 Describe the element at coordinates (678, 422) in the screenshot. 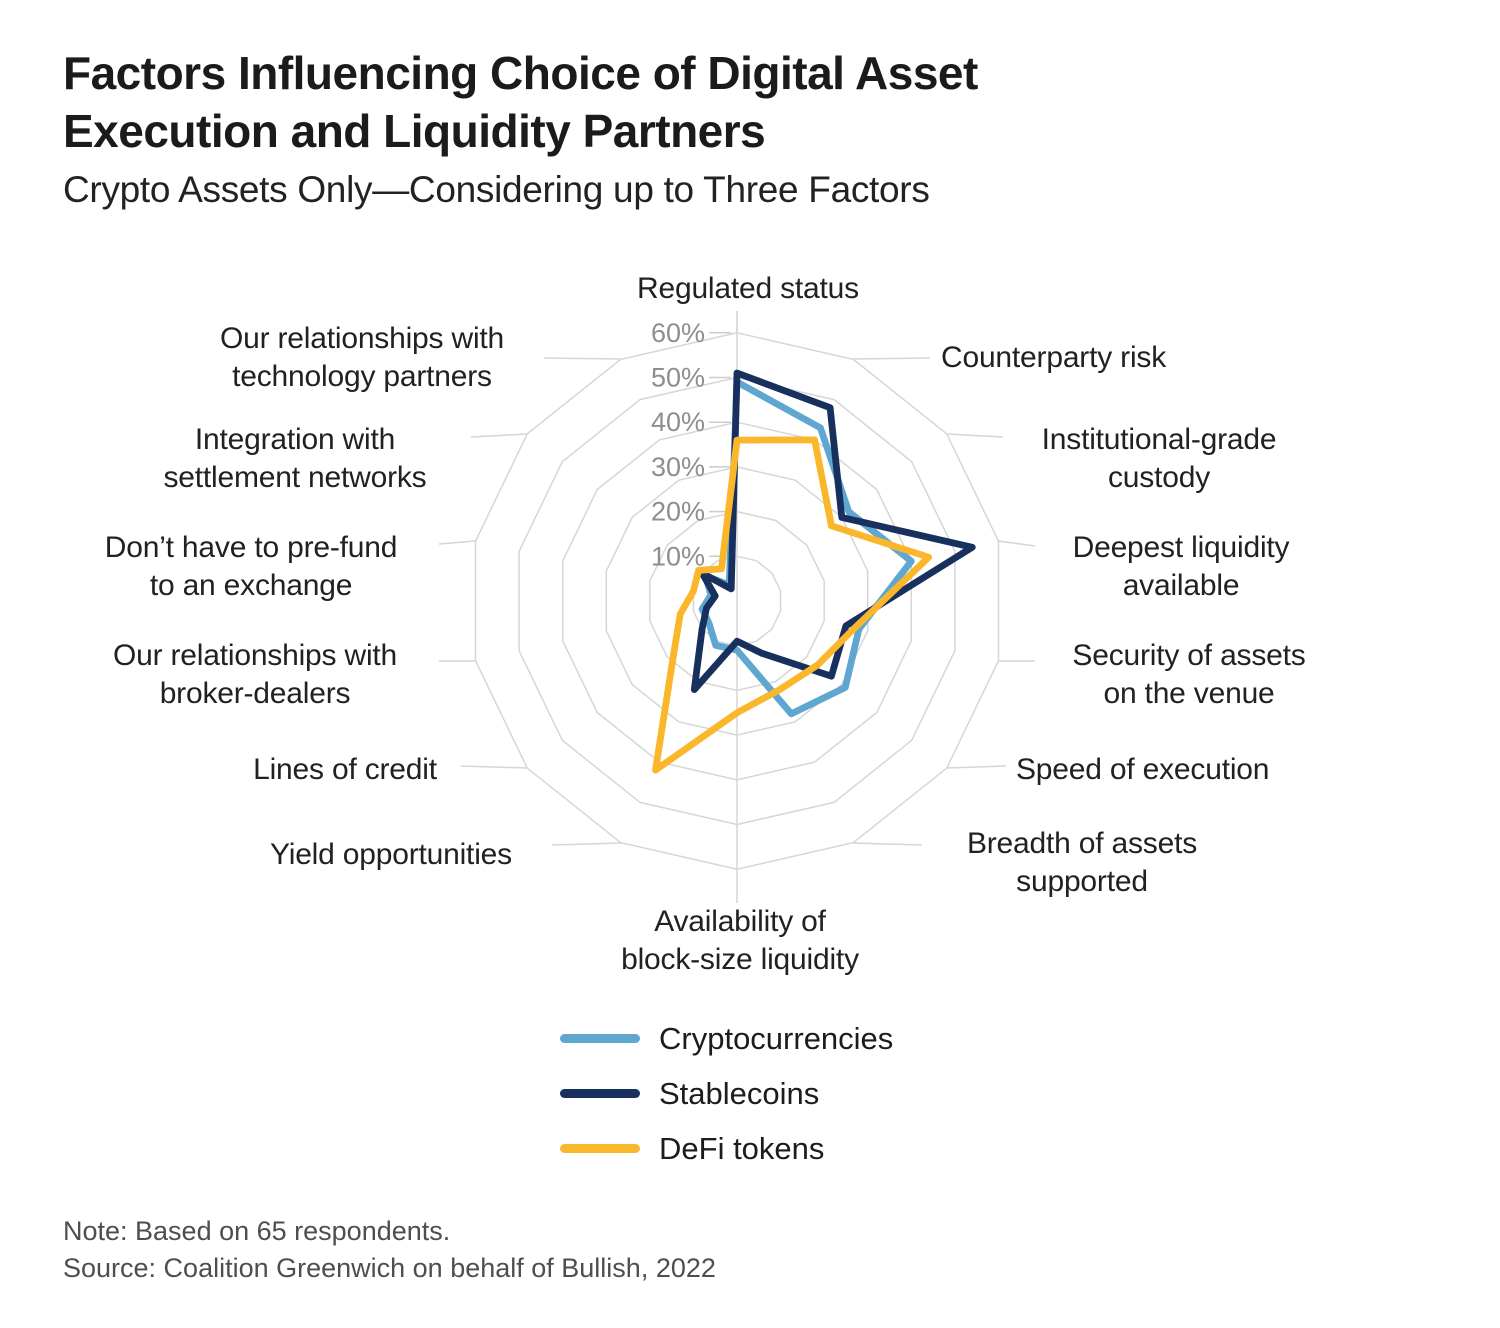

I see `tick-label-40%: 40%` at that location.